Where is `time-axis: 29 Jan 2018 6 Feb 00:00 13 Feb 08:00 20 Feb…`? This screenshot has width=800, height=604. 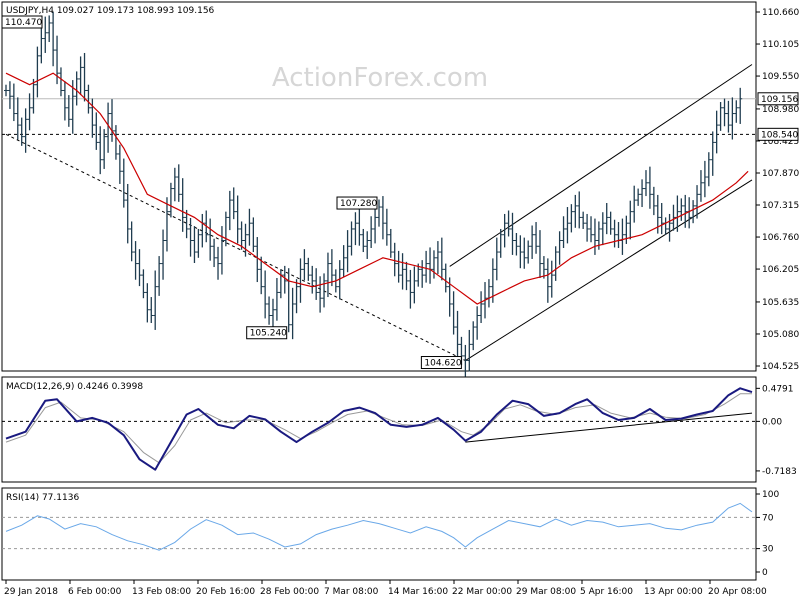
time-axis: 29 Jan 2018 6 Feb 00:00 13 Feb 08:00 20 Feb… is located at coordinates (385, 588).